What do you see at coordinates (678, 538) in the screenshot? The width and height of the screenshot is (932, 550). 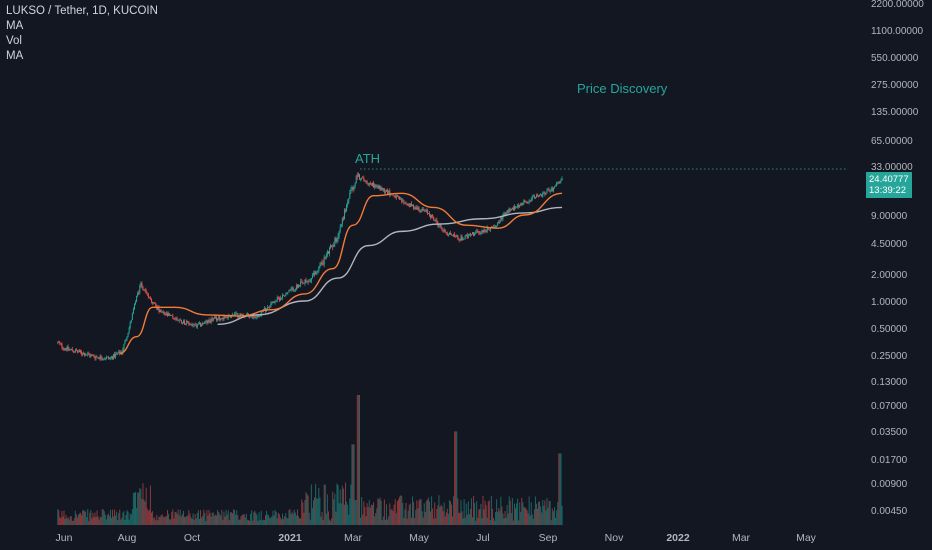 I see `time-axis-label: 2022` at bounding box center [678, 538].